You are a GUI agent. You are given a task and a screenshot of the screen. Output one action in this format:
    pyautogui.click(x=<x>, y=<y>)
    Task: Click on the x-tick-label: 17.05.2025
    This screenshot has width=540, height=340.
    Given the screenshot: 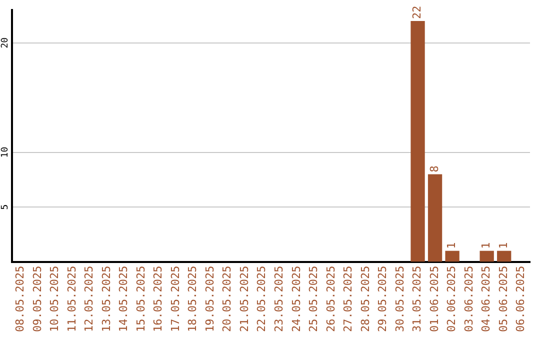 What is the action you would take?
    pyautogui.click(x=175, y=299)
    